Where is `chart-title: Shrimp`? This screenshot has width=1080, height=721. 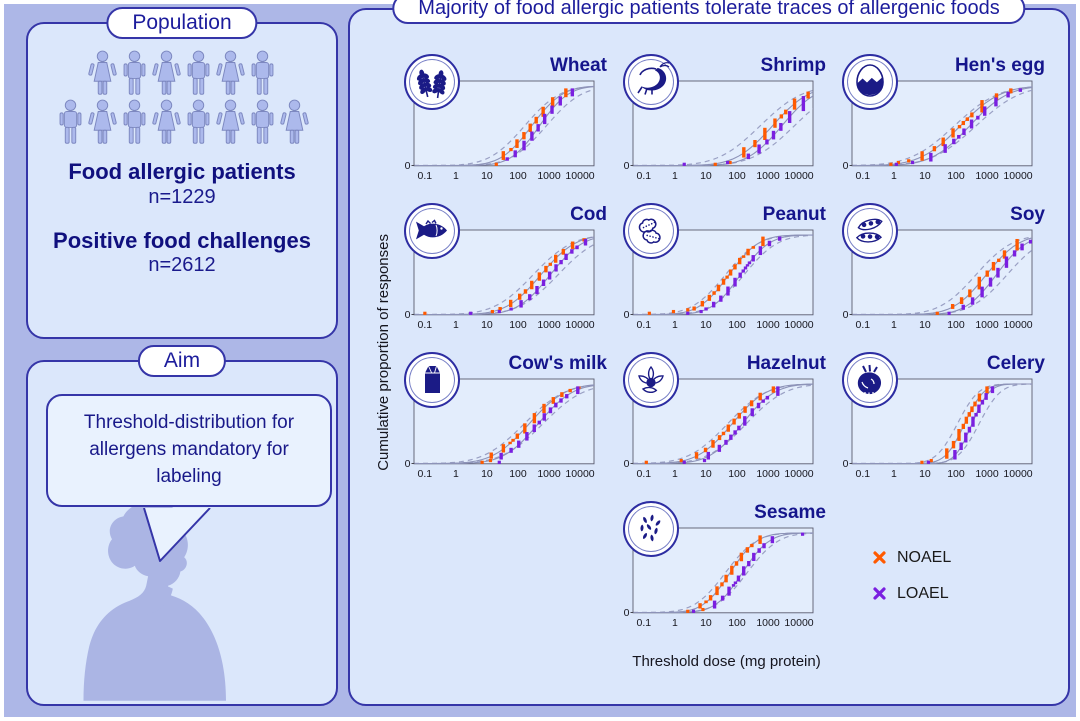 chart-title: Shrimp is located at coordinates (793, 65).